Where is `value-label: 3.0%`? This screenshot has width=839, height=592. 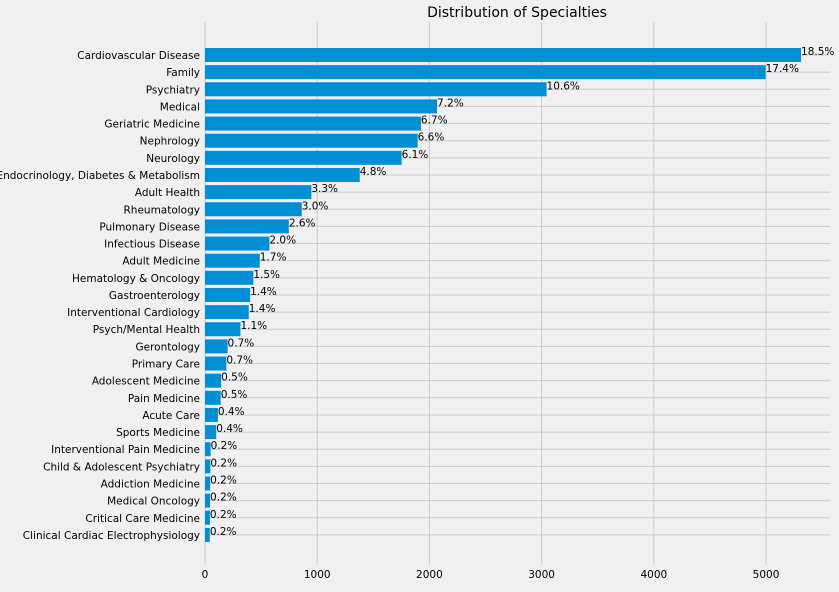 value-label: 3.0% is located at coordinates (315, 206).